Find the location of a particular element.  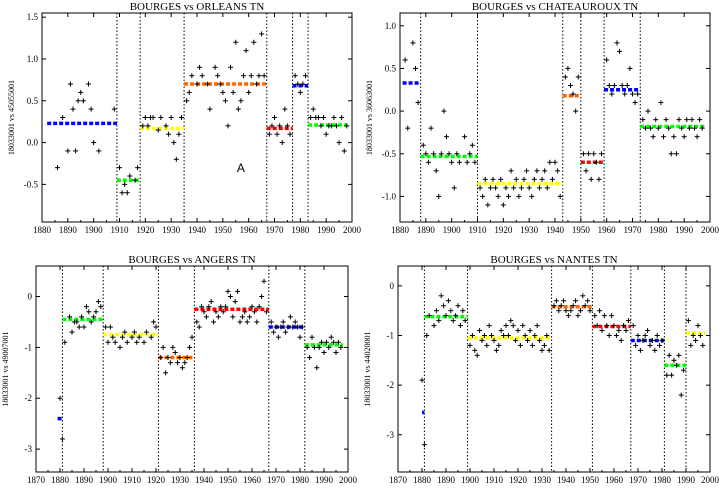

x-tick-label: 1990 is located at coordinates (686, 480).